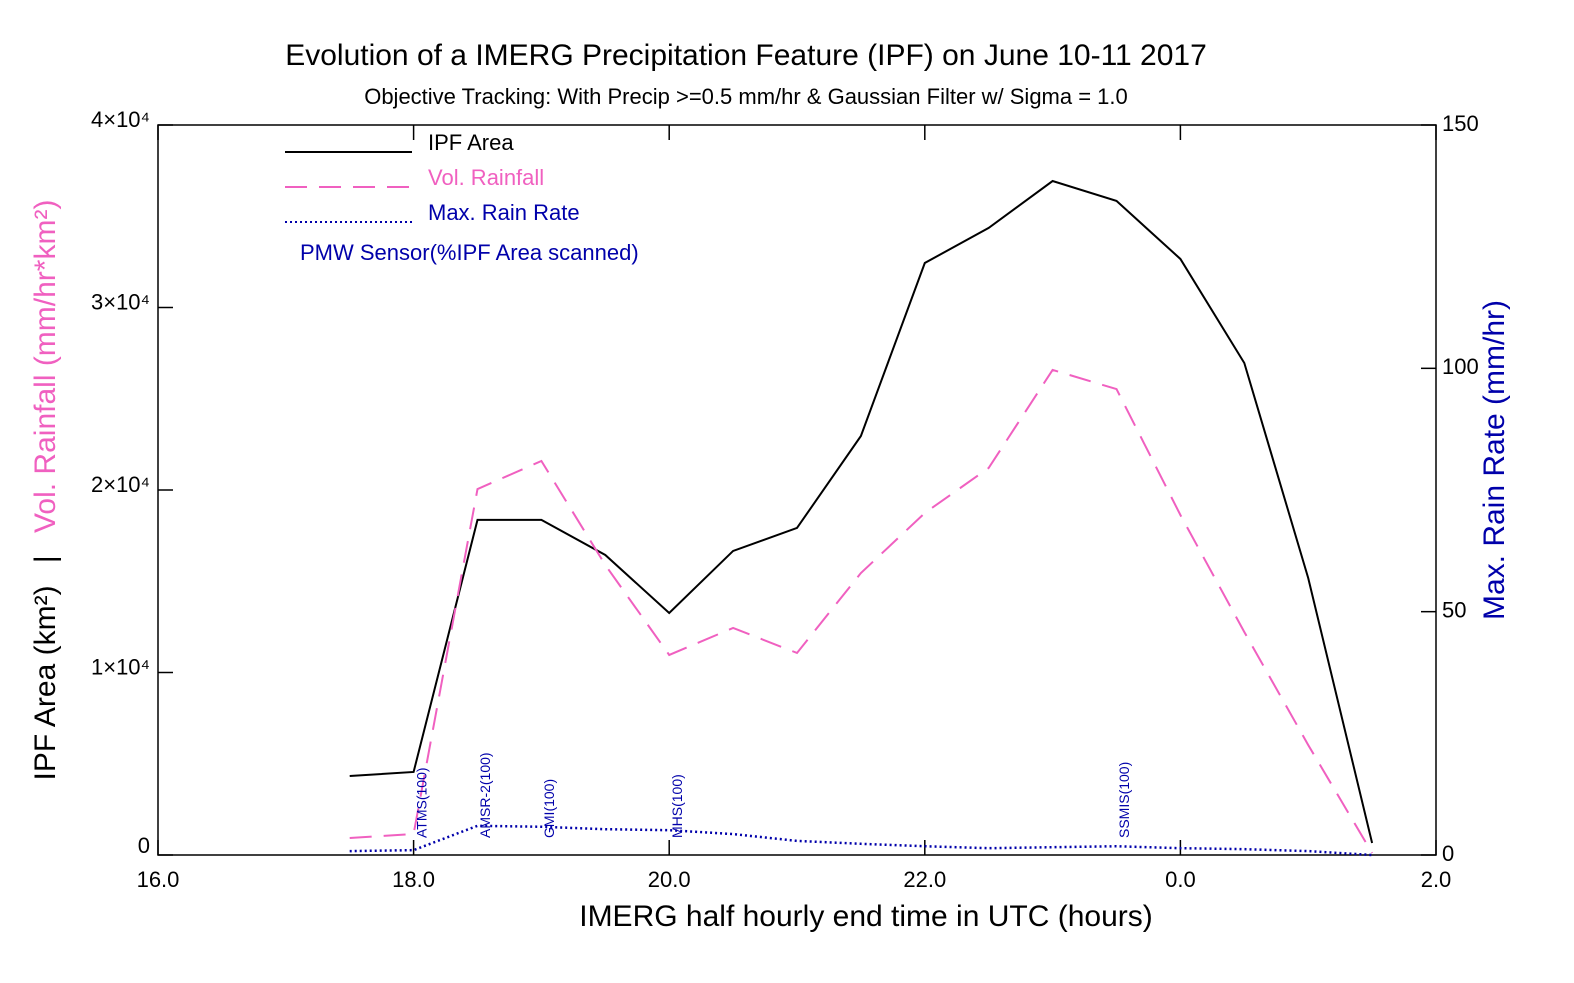 The width and height of the screenshot is (1574, 983). What do you see at coordinates (549, 808) in the screenshot?
I see `annotation: GMI(100)` at bounding box center [549, 808].